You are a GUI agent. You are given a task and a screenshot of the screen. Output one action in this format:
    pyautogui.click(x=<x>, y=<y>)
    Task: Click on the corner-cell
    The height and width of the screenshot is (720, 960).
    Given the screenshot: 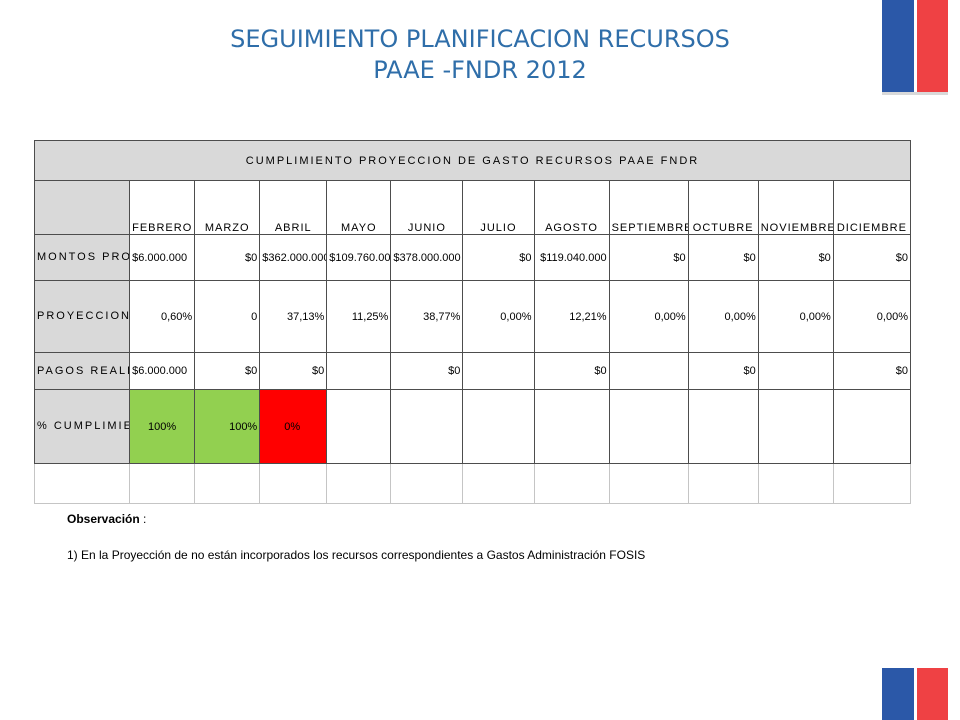 What is the action you would take?
    pyautogui.click(x=82, y=207)
    